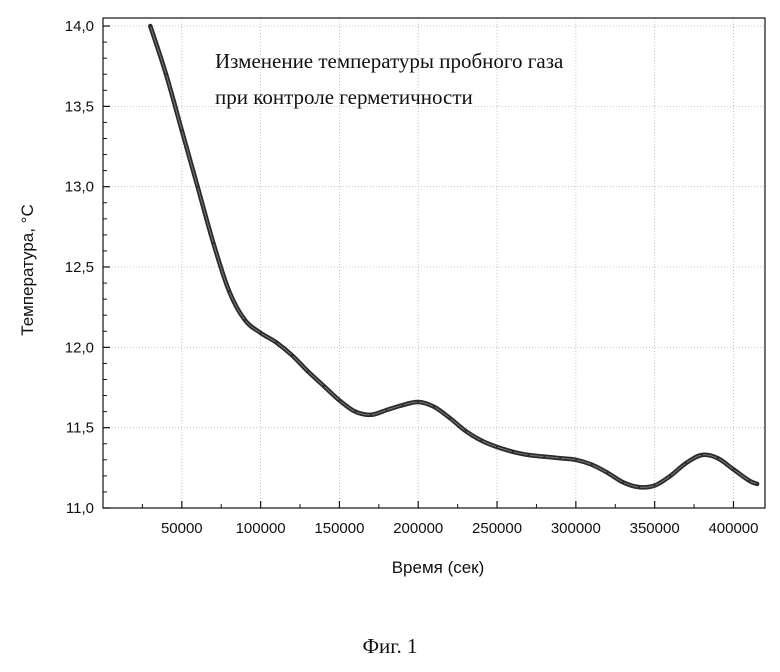 The height and width of the screenshot is (672, 780). I want to click on x-tick-label: 200000, so click(418, 528).